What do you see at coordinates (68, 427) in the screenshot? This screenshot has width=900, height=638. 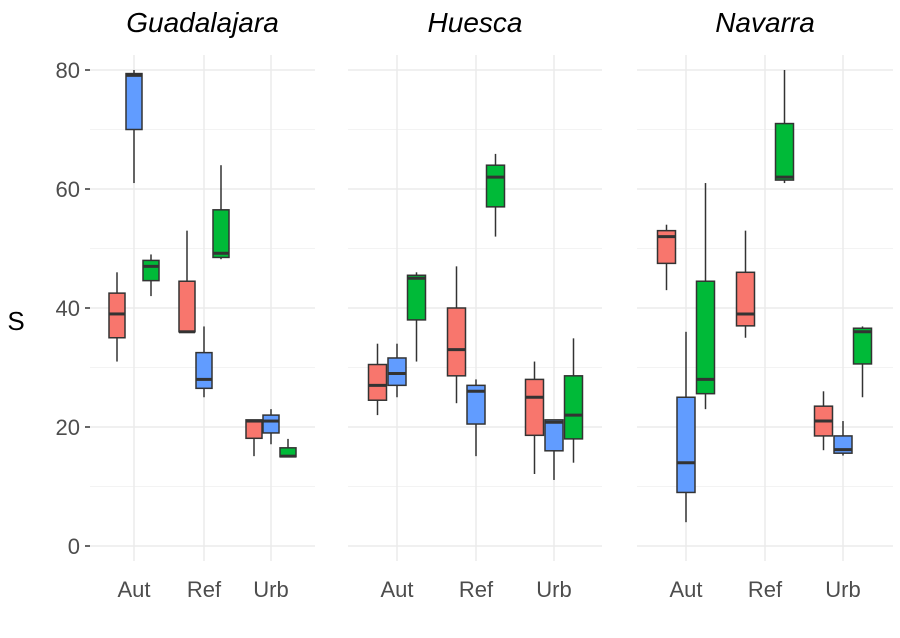 I see `y-tick-label: 20` at bounding box center [68, 427].